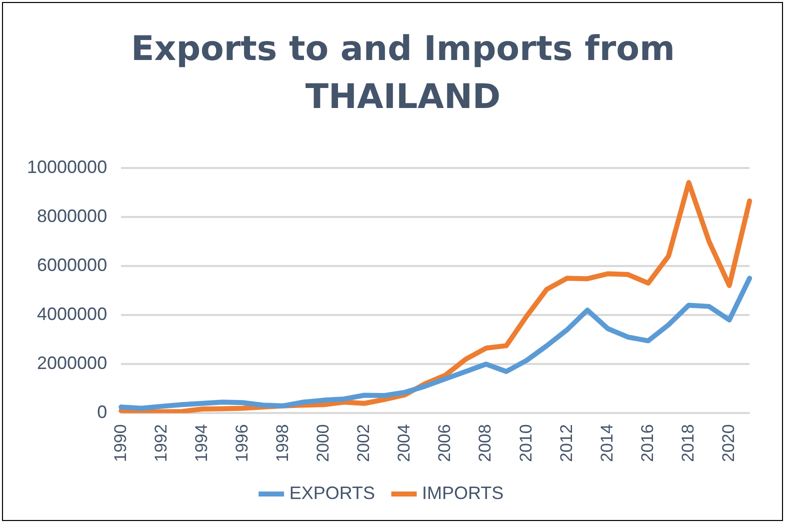 This screenshot has height=525, width=787. I want to click on x-tick-label: 2016, so click(647, 443).